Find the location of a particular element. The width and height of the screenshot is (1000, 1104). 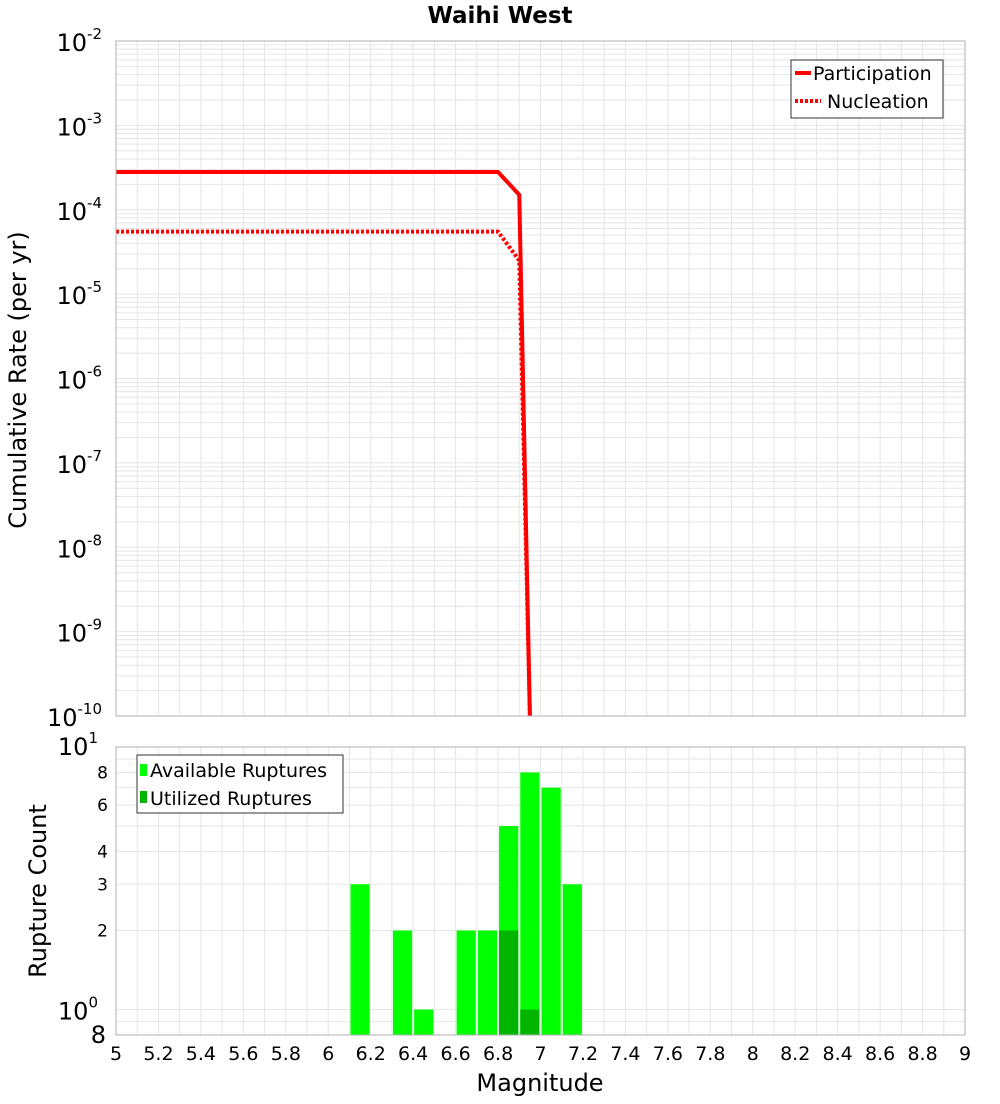

bottom-y-tick-label: 3 is located at coordinates (102, 885).